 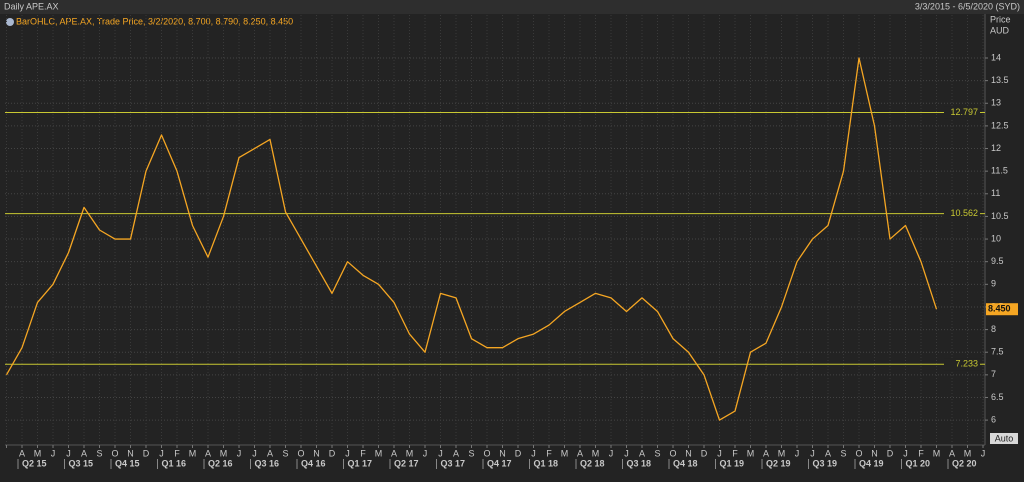 What do you see at coordinates (10, 22) in the screenshot?
I see `legend-icon` at bounding box center [10, 22].